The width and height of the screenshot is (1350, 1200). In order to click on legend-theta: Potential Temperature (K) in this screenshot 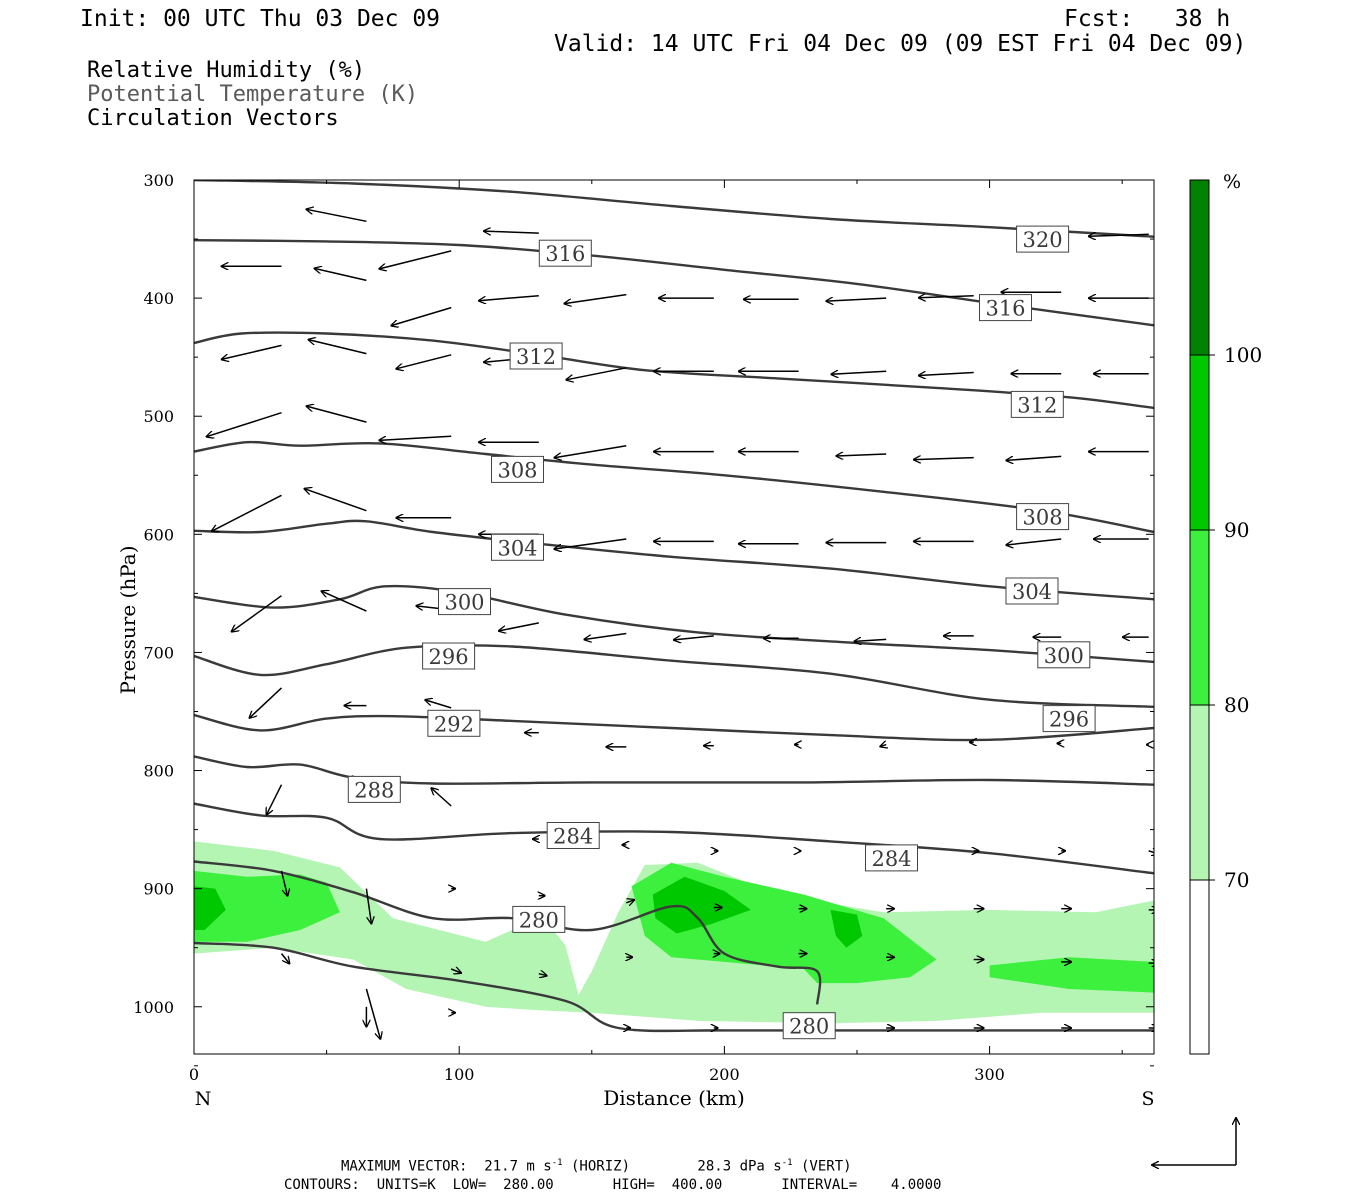, I will do `click(253, 94)`.